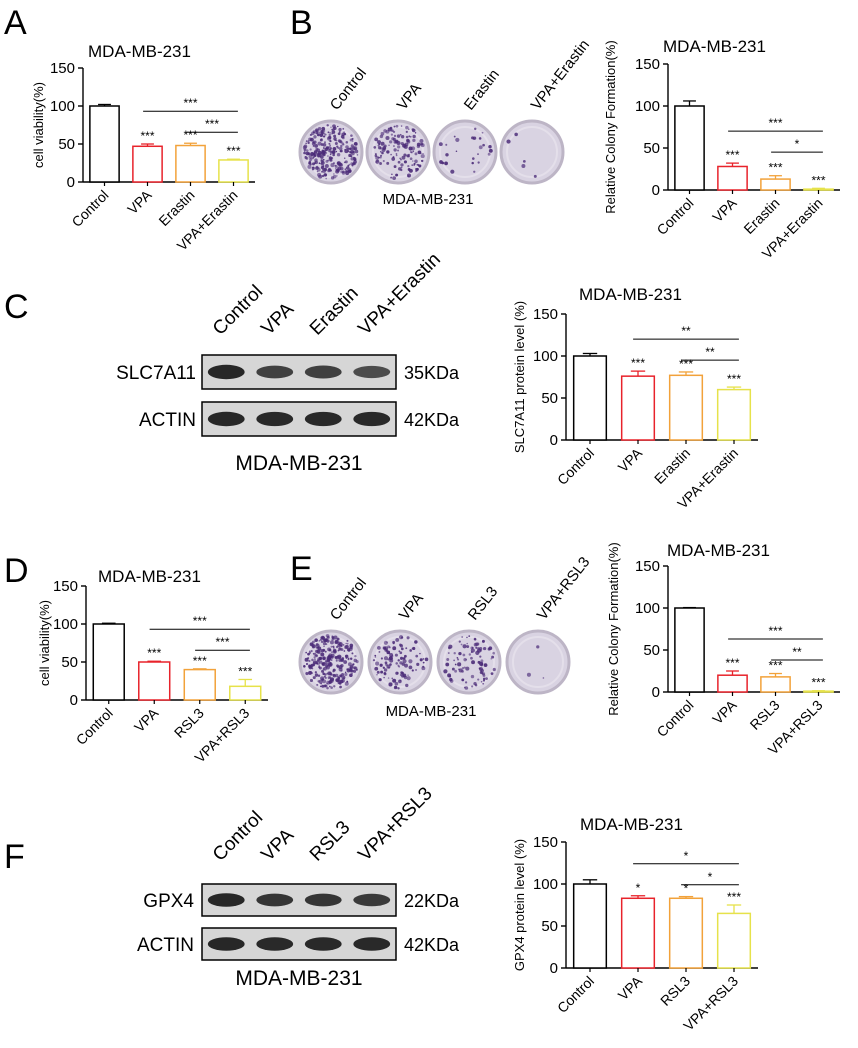 This screenshot has height=1048, width=858. I want to click on y-axis-label: GPX4 protein level (%), so click(519, 905).